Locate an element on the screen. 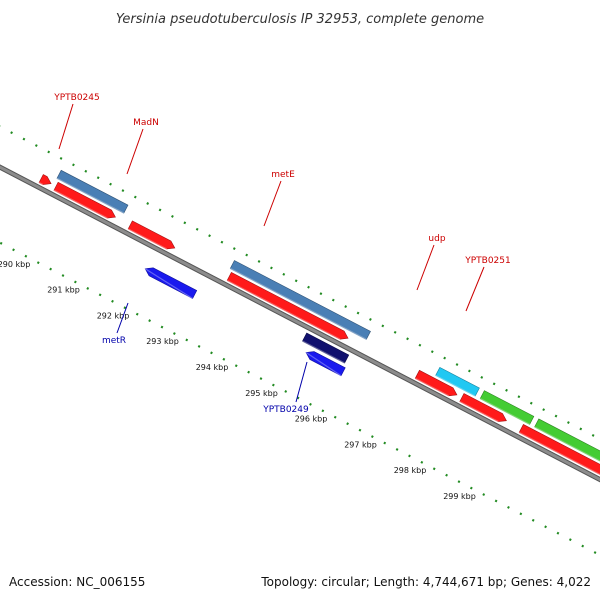  feature-green-YPTB0251-bevel is located at coordinates (504, 411).